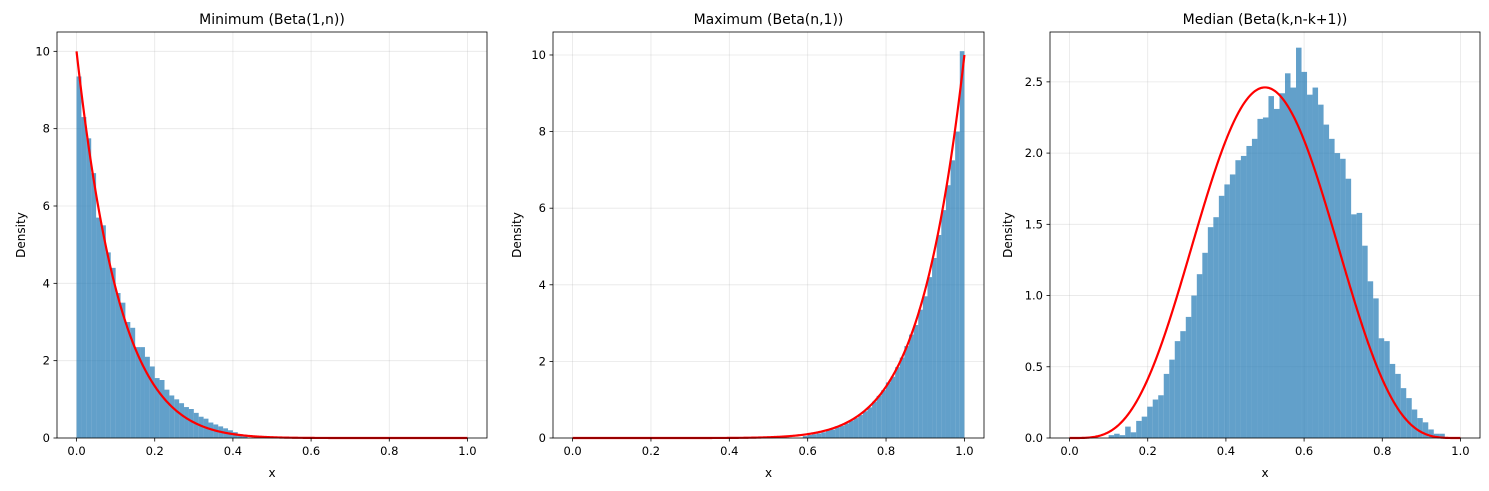 The image size is (1489, 491). Describe the element at coordinates (769, 20) in the screenshot. I see `chart-title: Maximum (Beta(n,1))` at that location.